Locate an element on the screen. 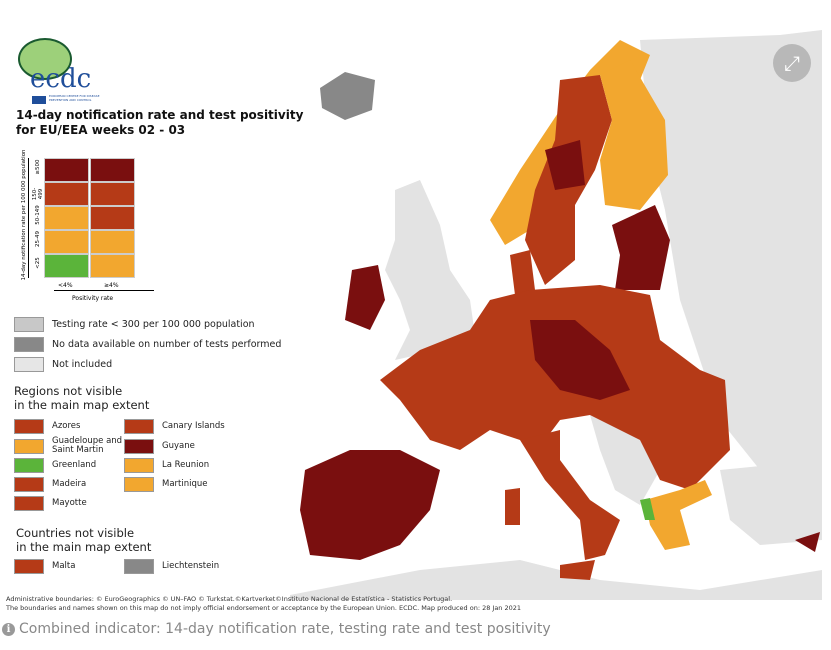 This screenshot has height=650, width=831. albania-green is located at coordinates (647, 509).